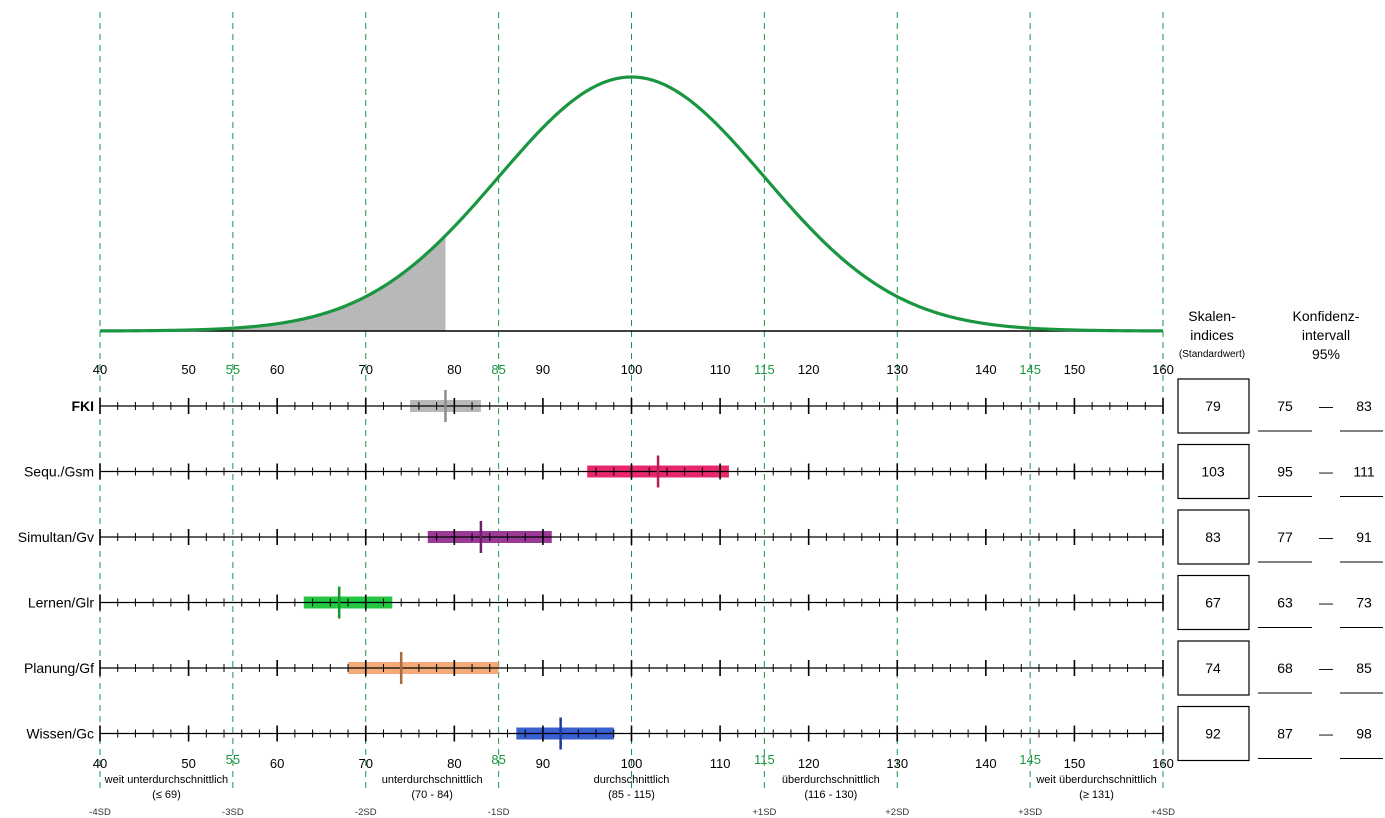 The height and width of the screenshot is (818, 1385). What do you see at coordinates (1364, 734) in the screenshot?
I see `ci-high: 98` at bounding box center [1364, 734].